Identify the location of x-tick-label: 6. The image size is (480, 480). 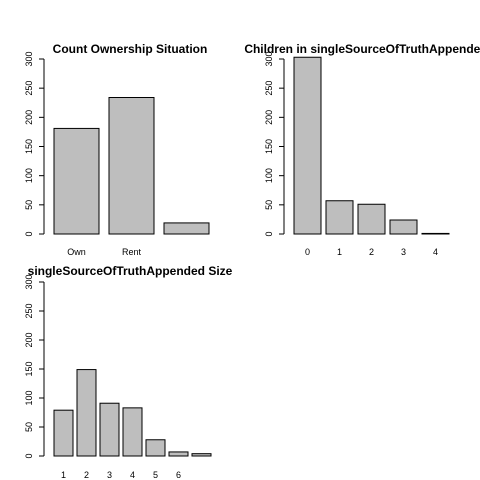
(178, 475).